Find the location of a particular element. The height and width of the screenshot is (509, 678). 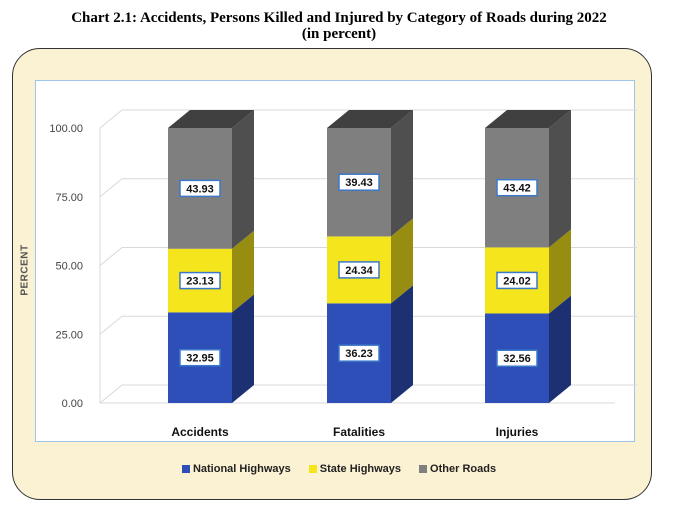

legend-swatch-national-highways is located at coordinates (185, 469).